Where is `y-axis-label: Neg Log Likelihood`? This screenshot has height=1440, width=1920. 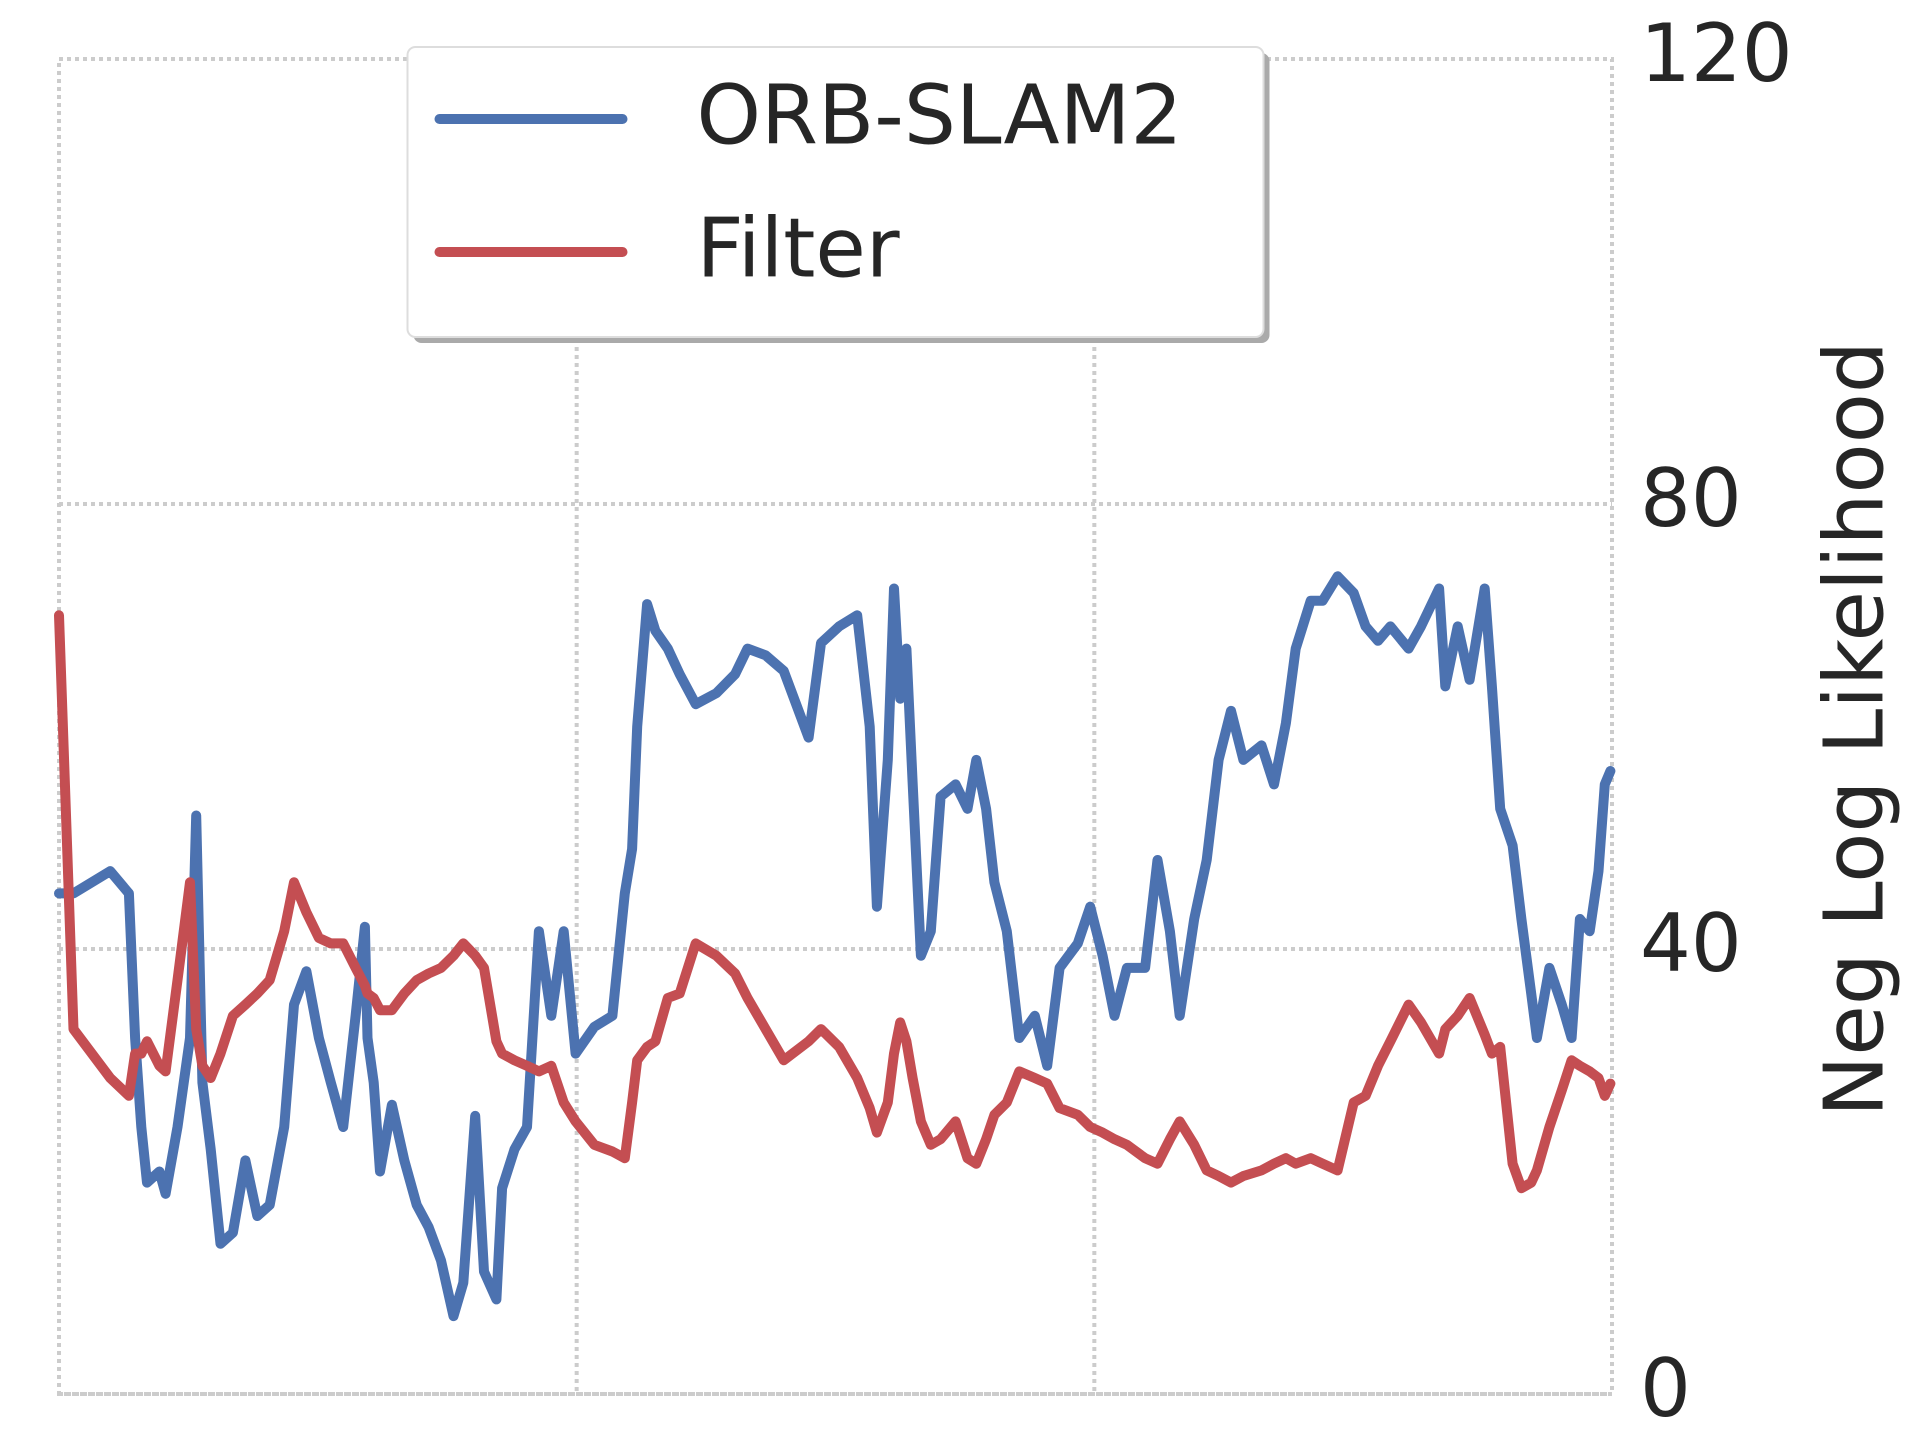
y-axis-label: Neg Log Likelihood is located at coordinates (1854, 729).